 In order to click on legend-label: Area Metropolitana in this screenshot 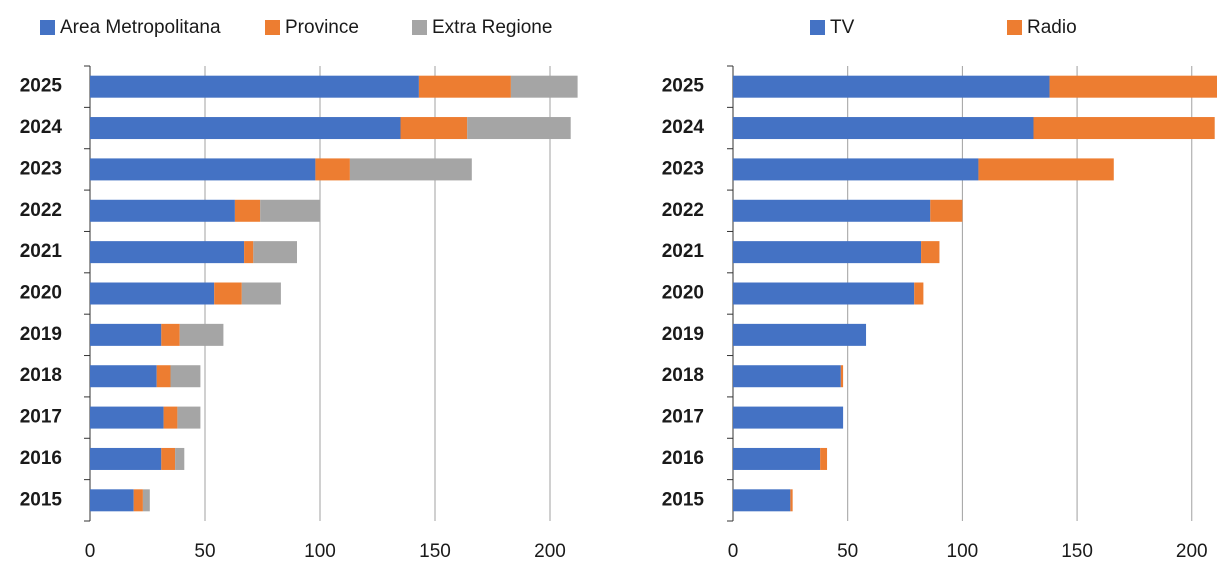, I will do `click(140, 27)`.